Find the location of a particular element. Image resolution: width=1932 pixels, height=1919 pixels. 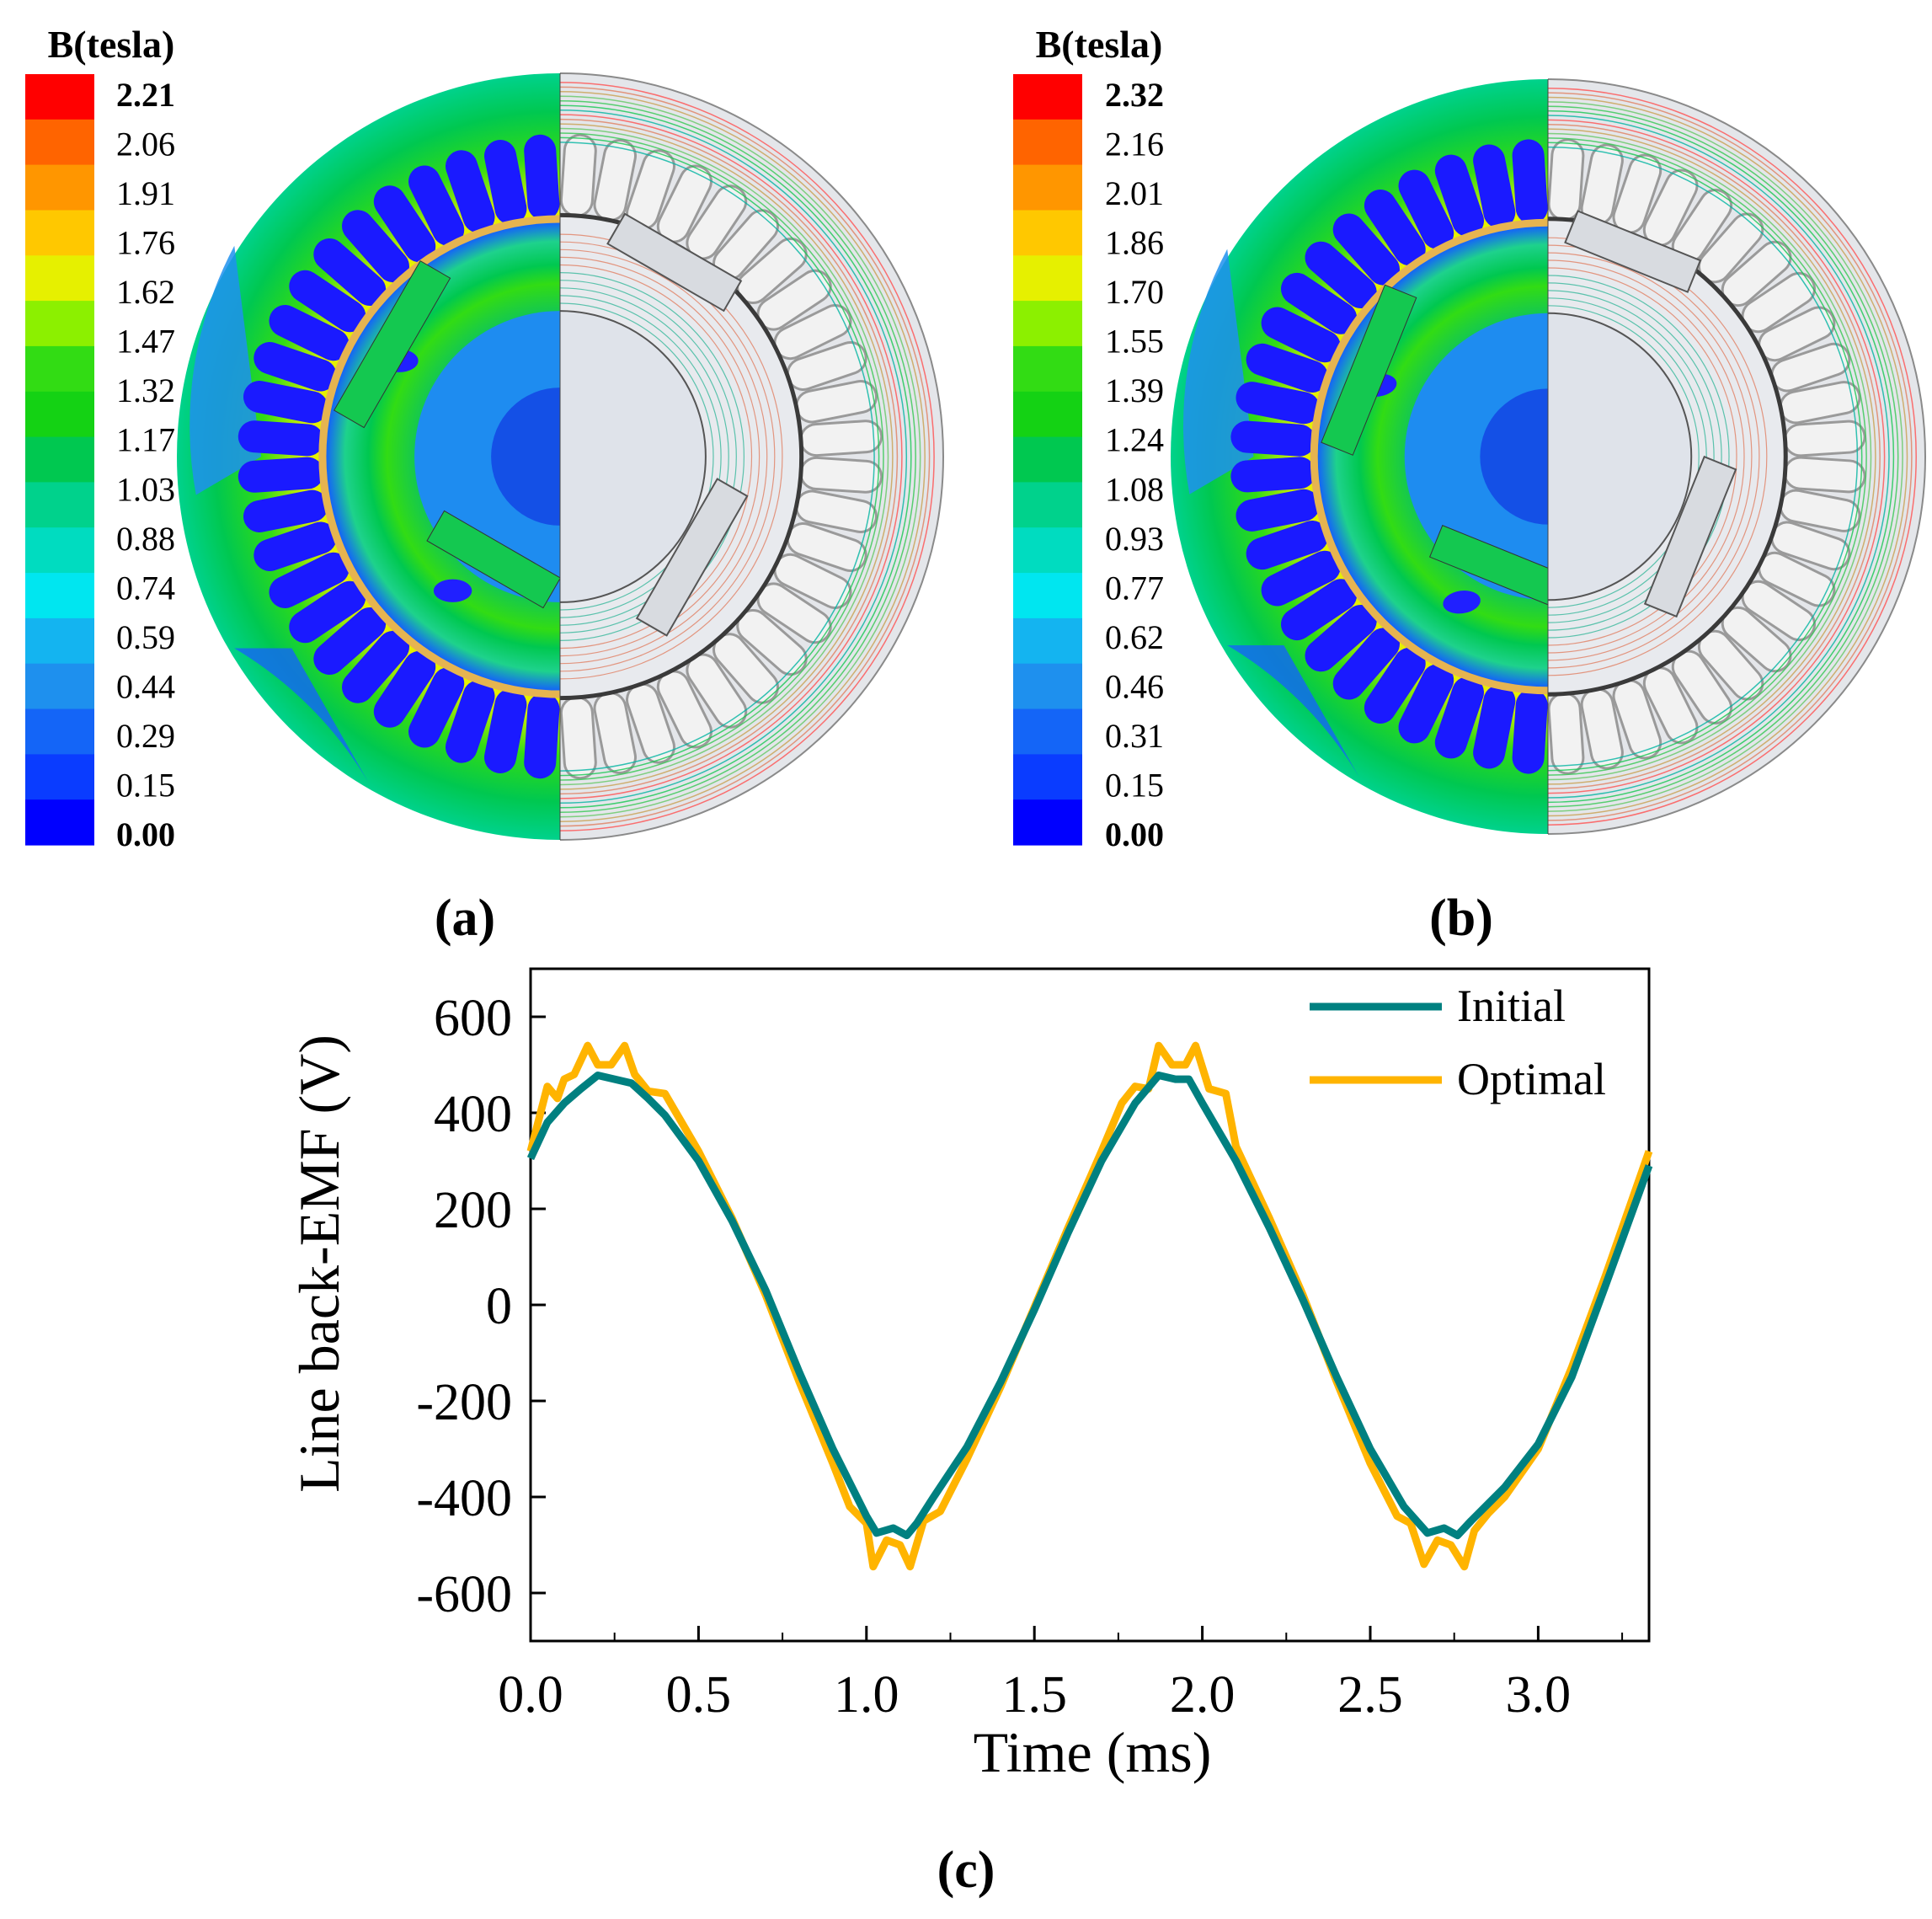

x-axis-ticks: 0.0 0.5 1.0 1.5 2.0 2.5 3.0 is located at coordinates (1061, 1675).